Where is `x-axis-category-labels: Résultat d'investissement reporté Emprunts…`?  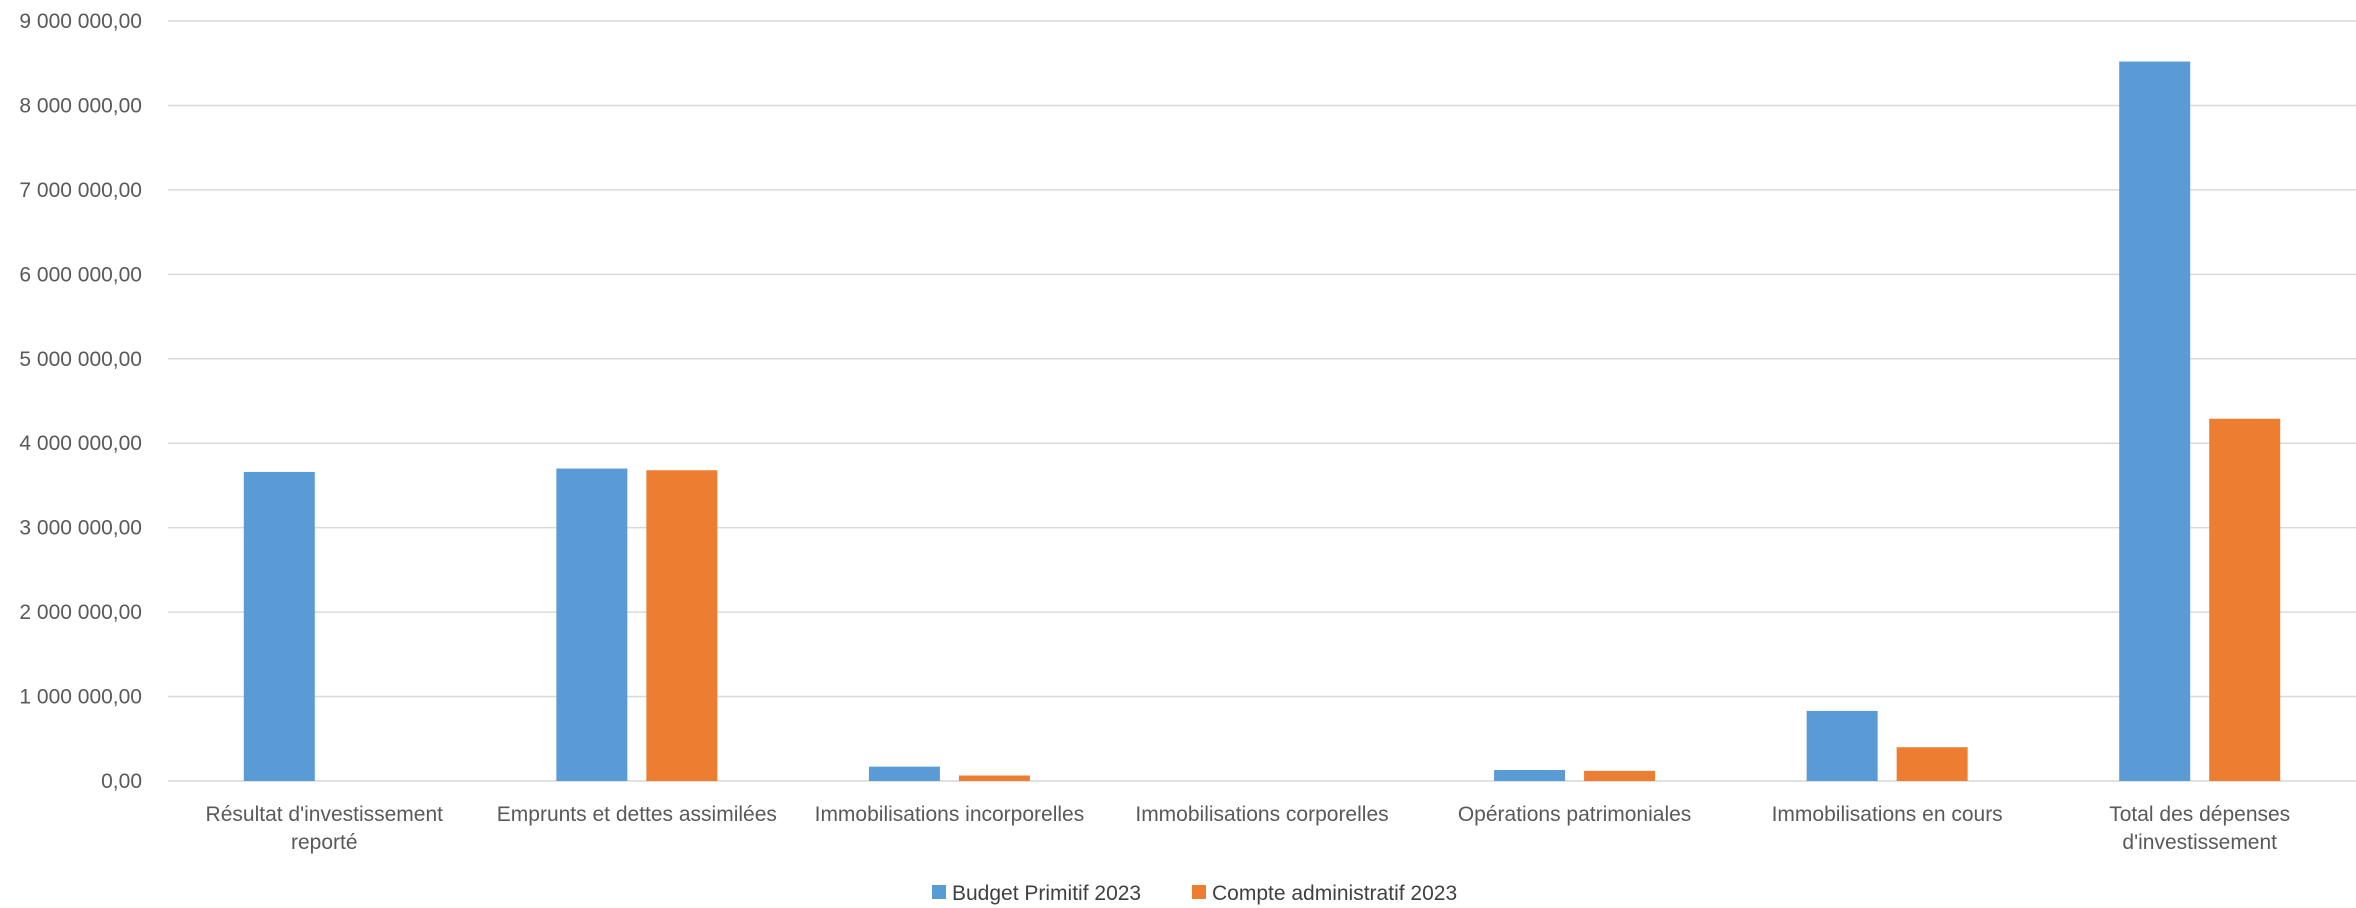
x-axis-category-labels: Résultat d'investissement reporté Emprunts… is located at coordinates (1248, 828).